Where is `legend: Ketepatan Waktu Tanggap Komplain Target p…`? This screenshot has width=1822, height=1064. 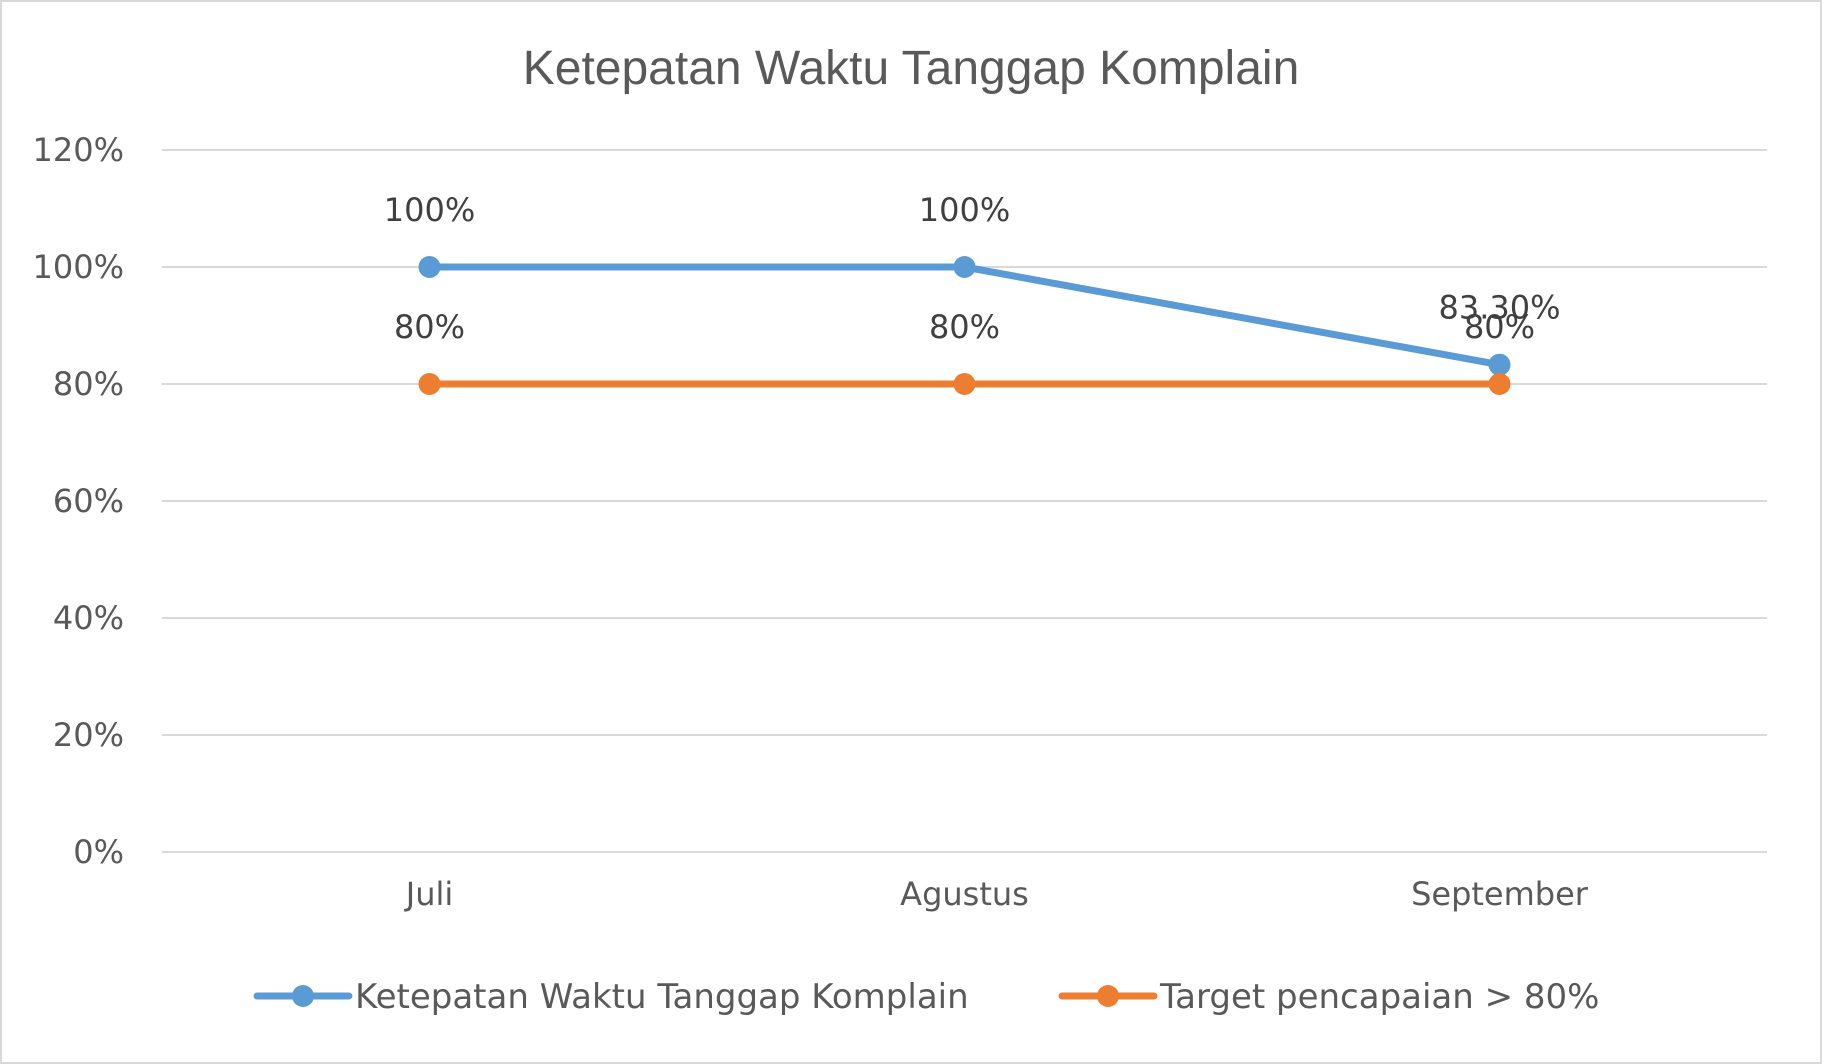
legend: Ketepatan Waktu Tanggap Komplain Target p… is located at coordinates (926, 997).